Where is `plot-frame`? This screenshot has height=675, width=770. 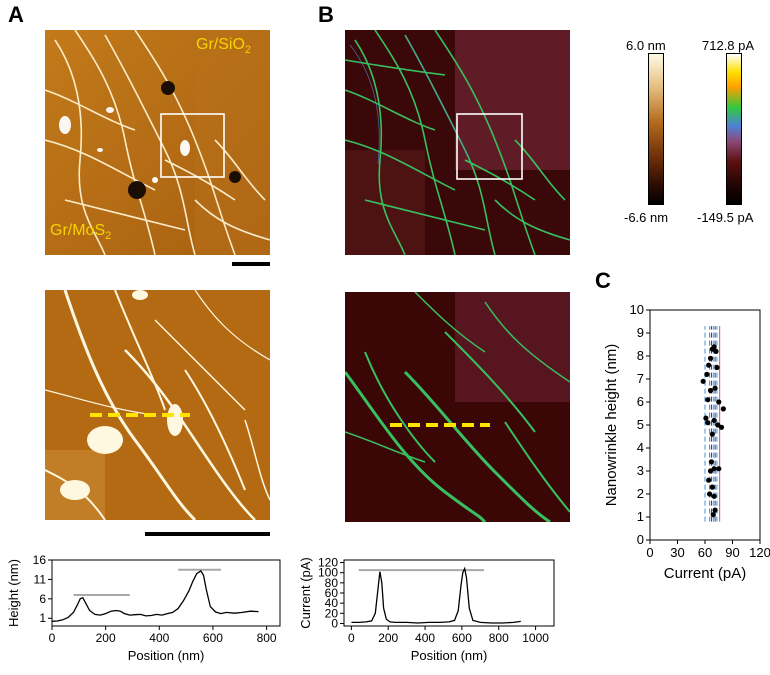
plot-frame is located at coordinates (166, 593).